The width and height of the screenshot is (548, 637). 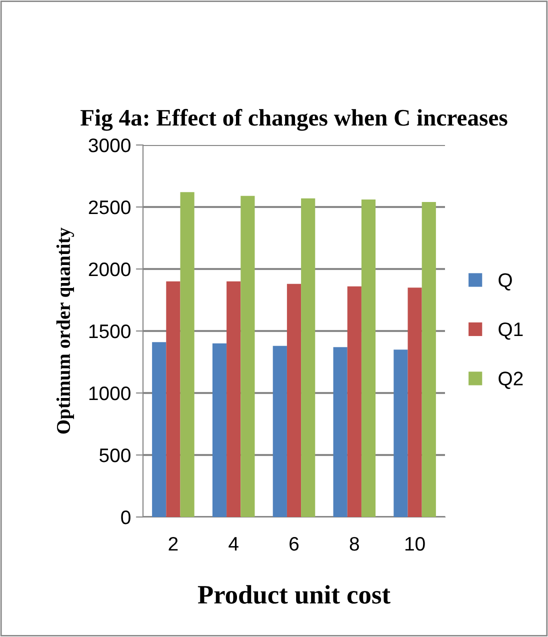 I want to click on x-axis-title: Product unit cost, so click(x=294, y=594).